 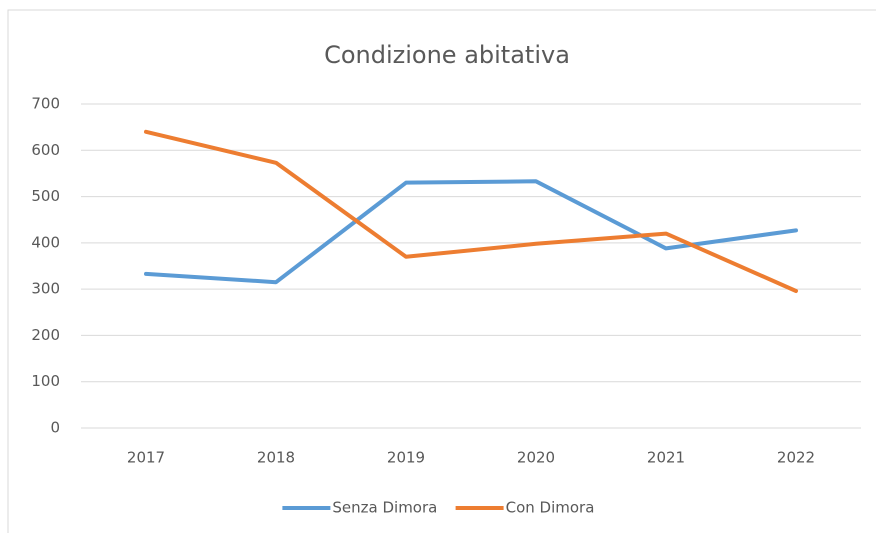 I want to click on y-tick-label: 0, so click(x=55, y=428).